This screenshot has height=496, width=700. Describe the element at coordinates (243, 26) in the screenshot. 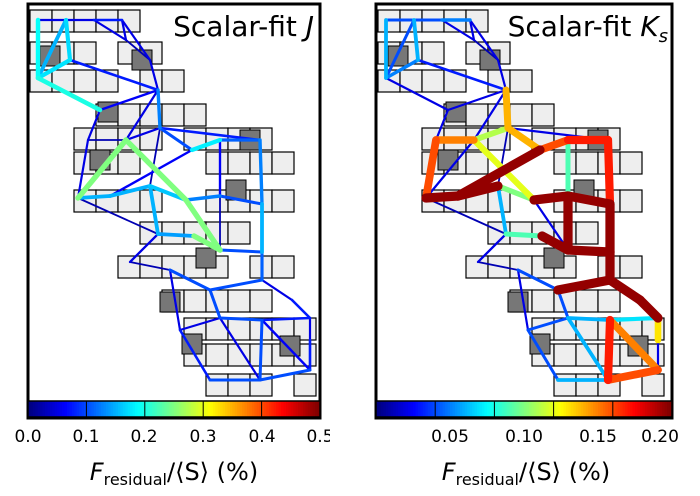

I see `panel-title: Scalar-fit J` at that location.